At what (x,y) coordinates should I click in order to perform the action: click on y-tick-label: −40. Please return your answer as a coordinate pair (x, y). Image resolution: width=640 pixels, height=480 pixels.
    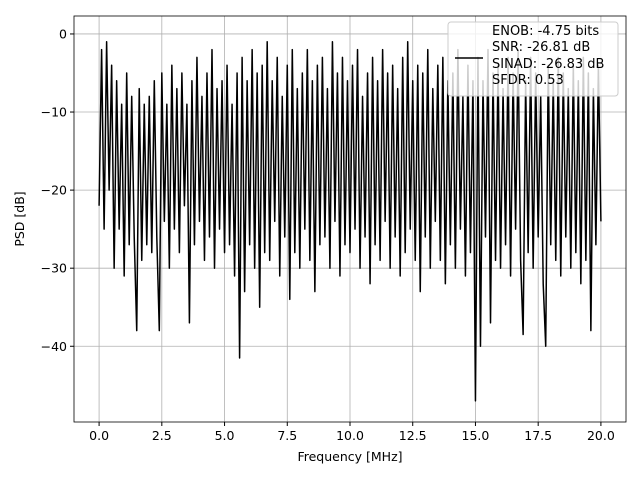
    Looking at the image, I should click on (54, 346).